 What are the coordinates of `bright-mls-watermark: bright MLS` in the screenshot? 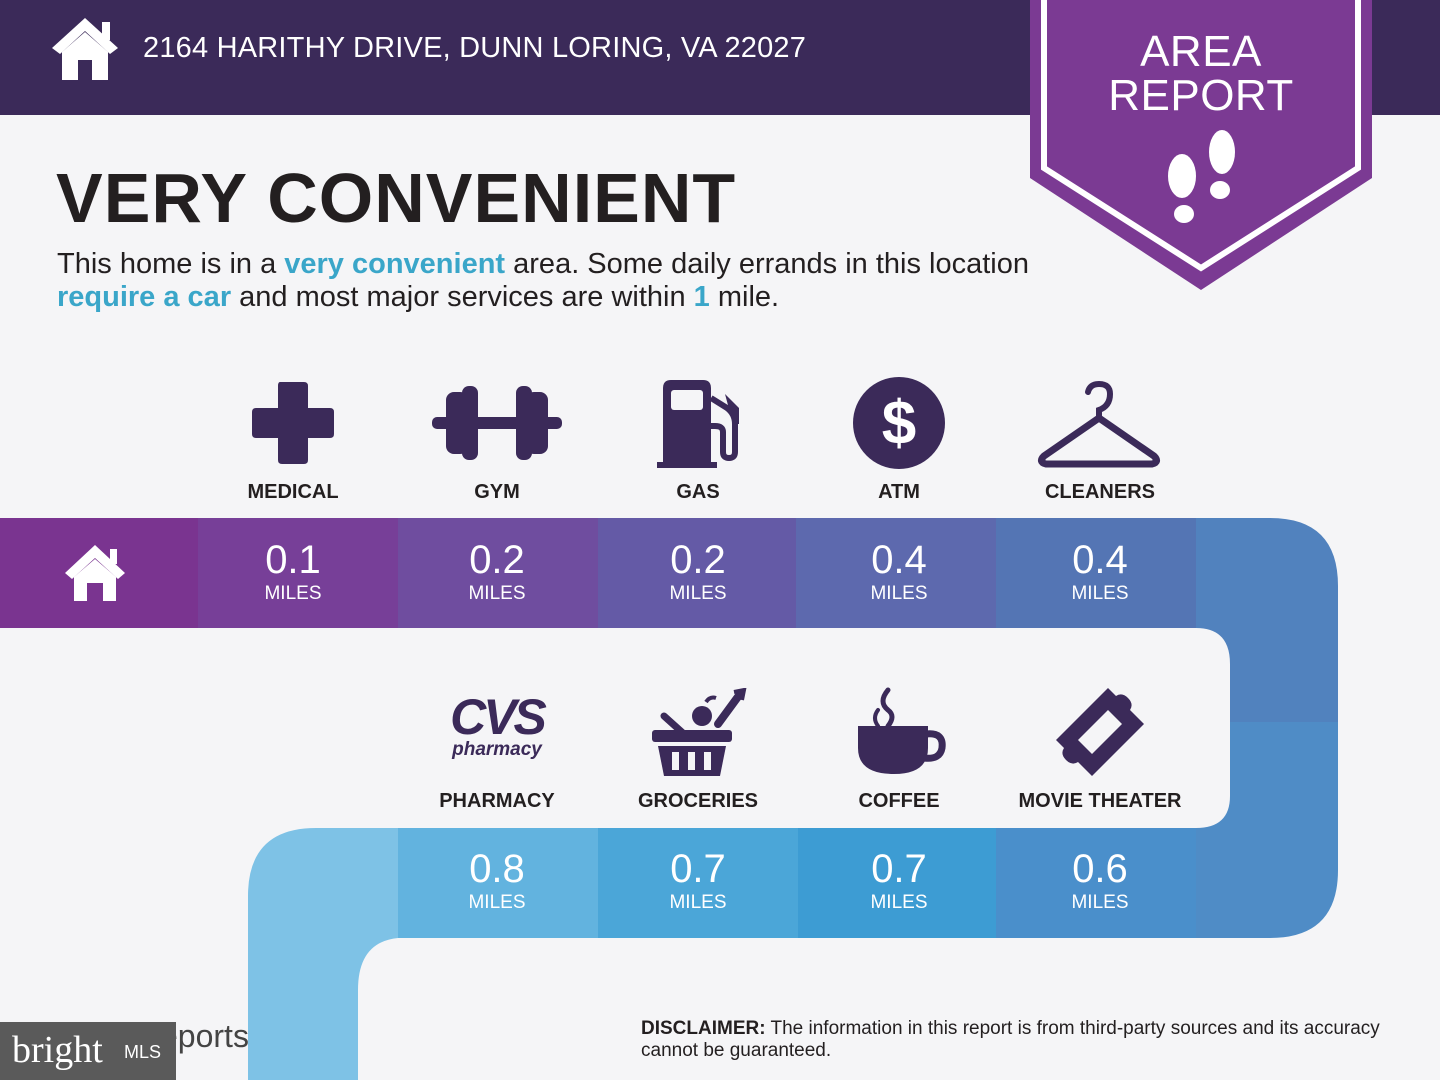 It's located at (88, 1051).